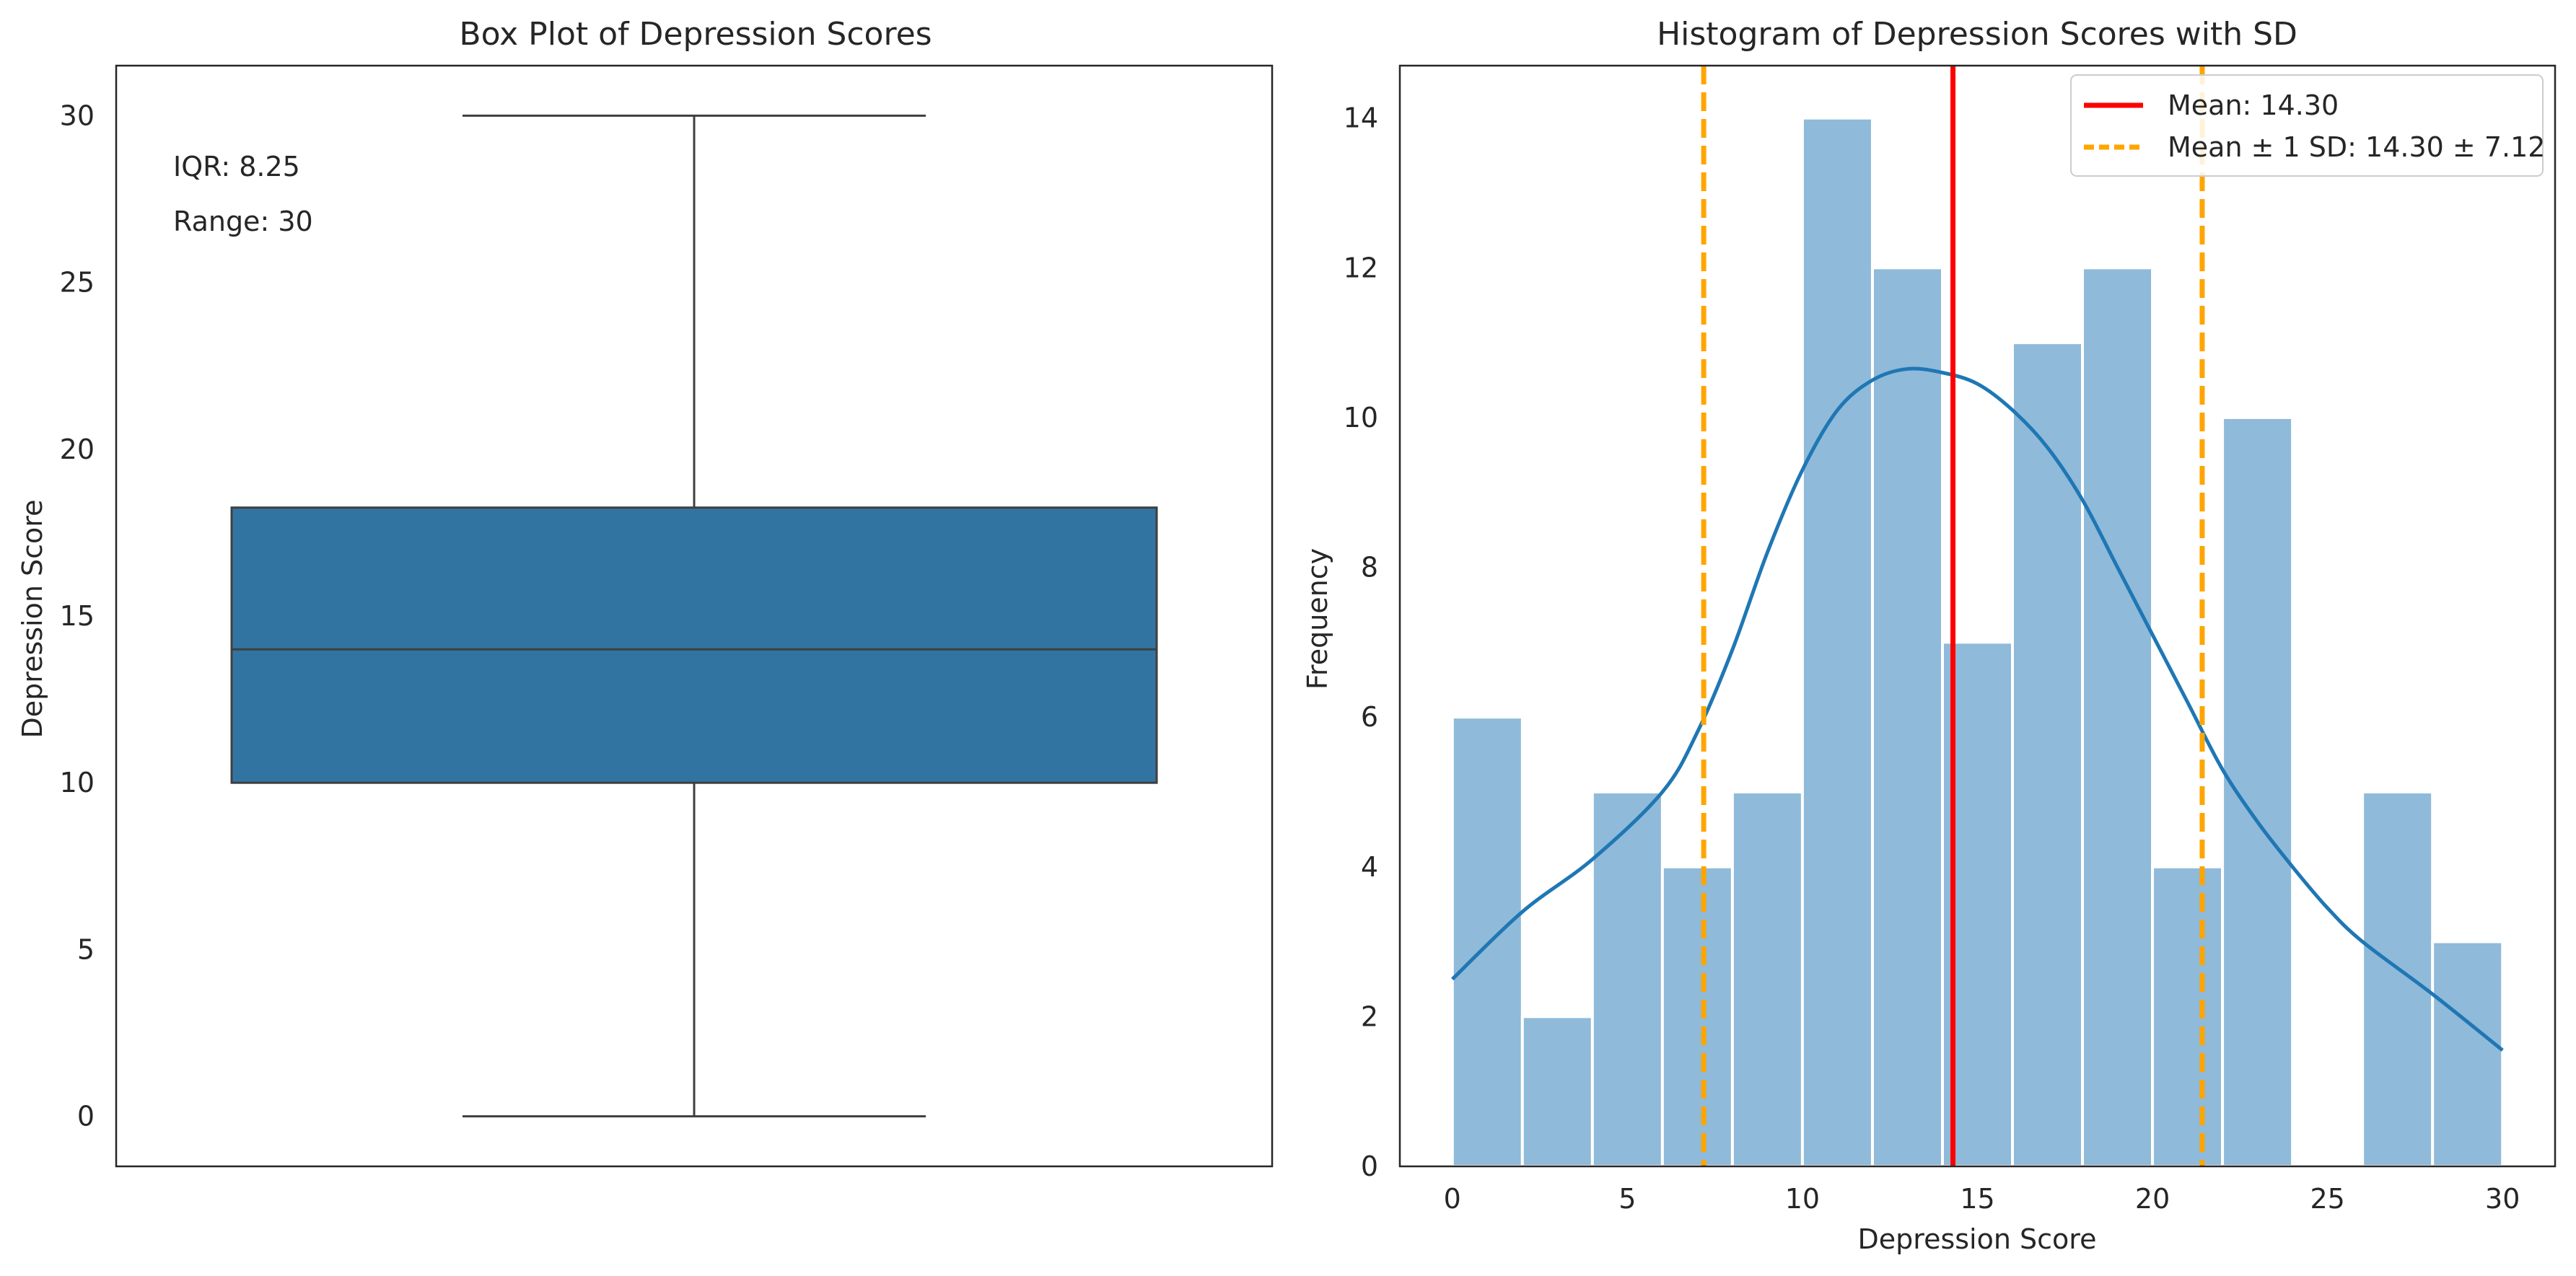 The image size is (2576, 1276). I want to click on box-plot-title: Box Plot of Depression Scores, so click(695, 35).